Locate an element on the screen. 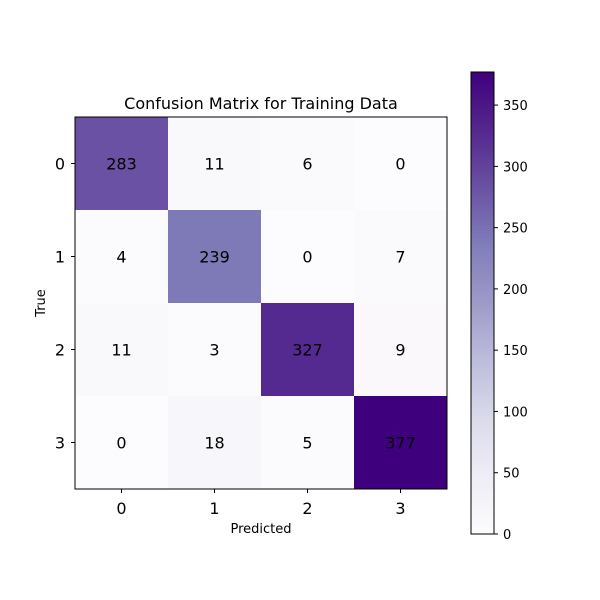  colorbar-ticks: 0 50 100 150 200 250 300 350 is located at coordinates (511, 321).